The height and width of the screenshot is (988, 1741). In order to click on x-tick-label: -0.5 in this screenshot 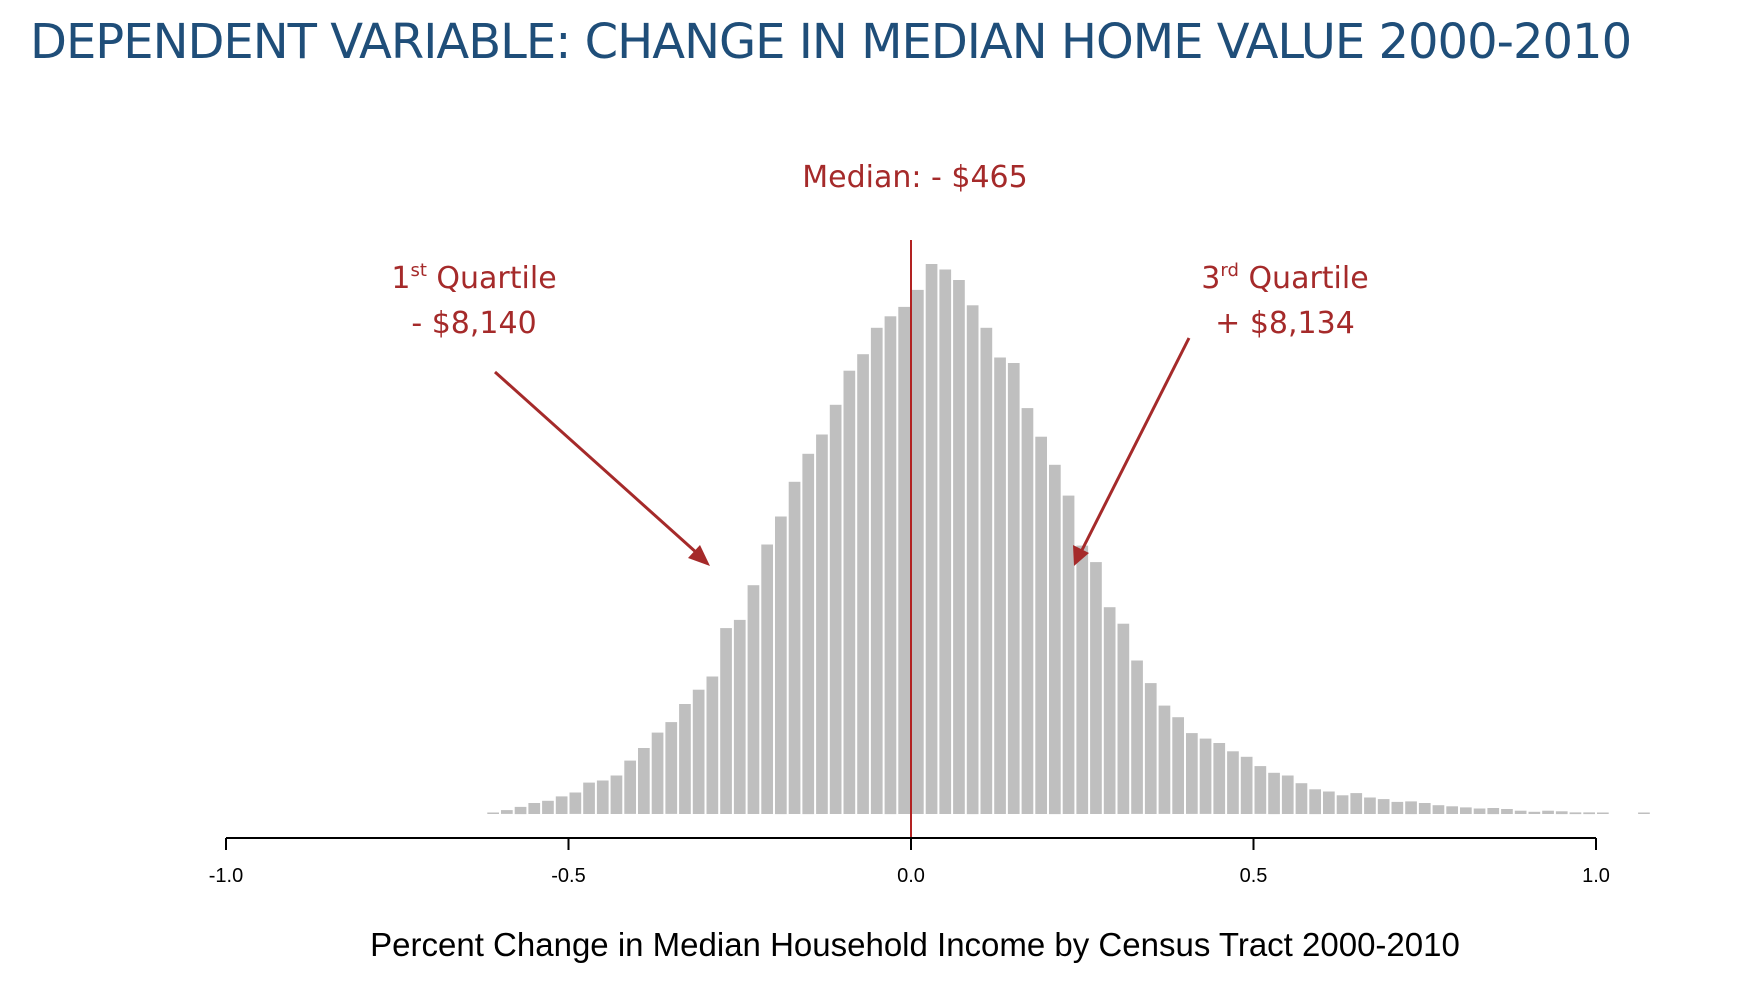, I will do `click(568, 876)`.